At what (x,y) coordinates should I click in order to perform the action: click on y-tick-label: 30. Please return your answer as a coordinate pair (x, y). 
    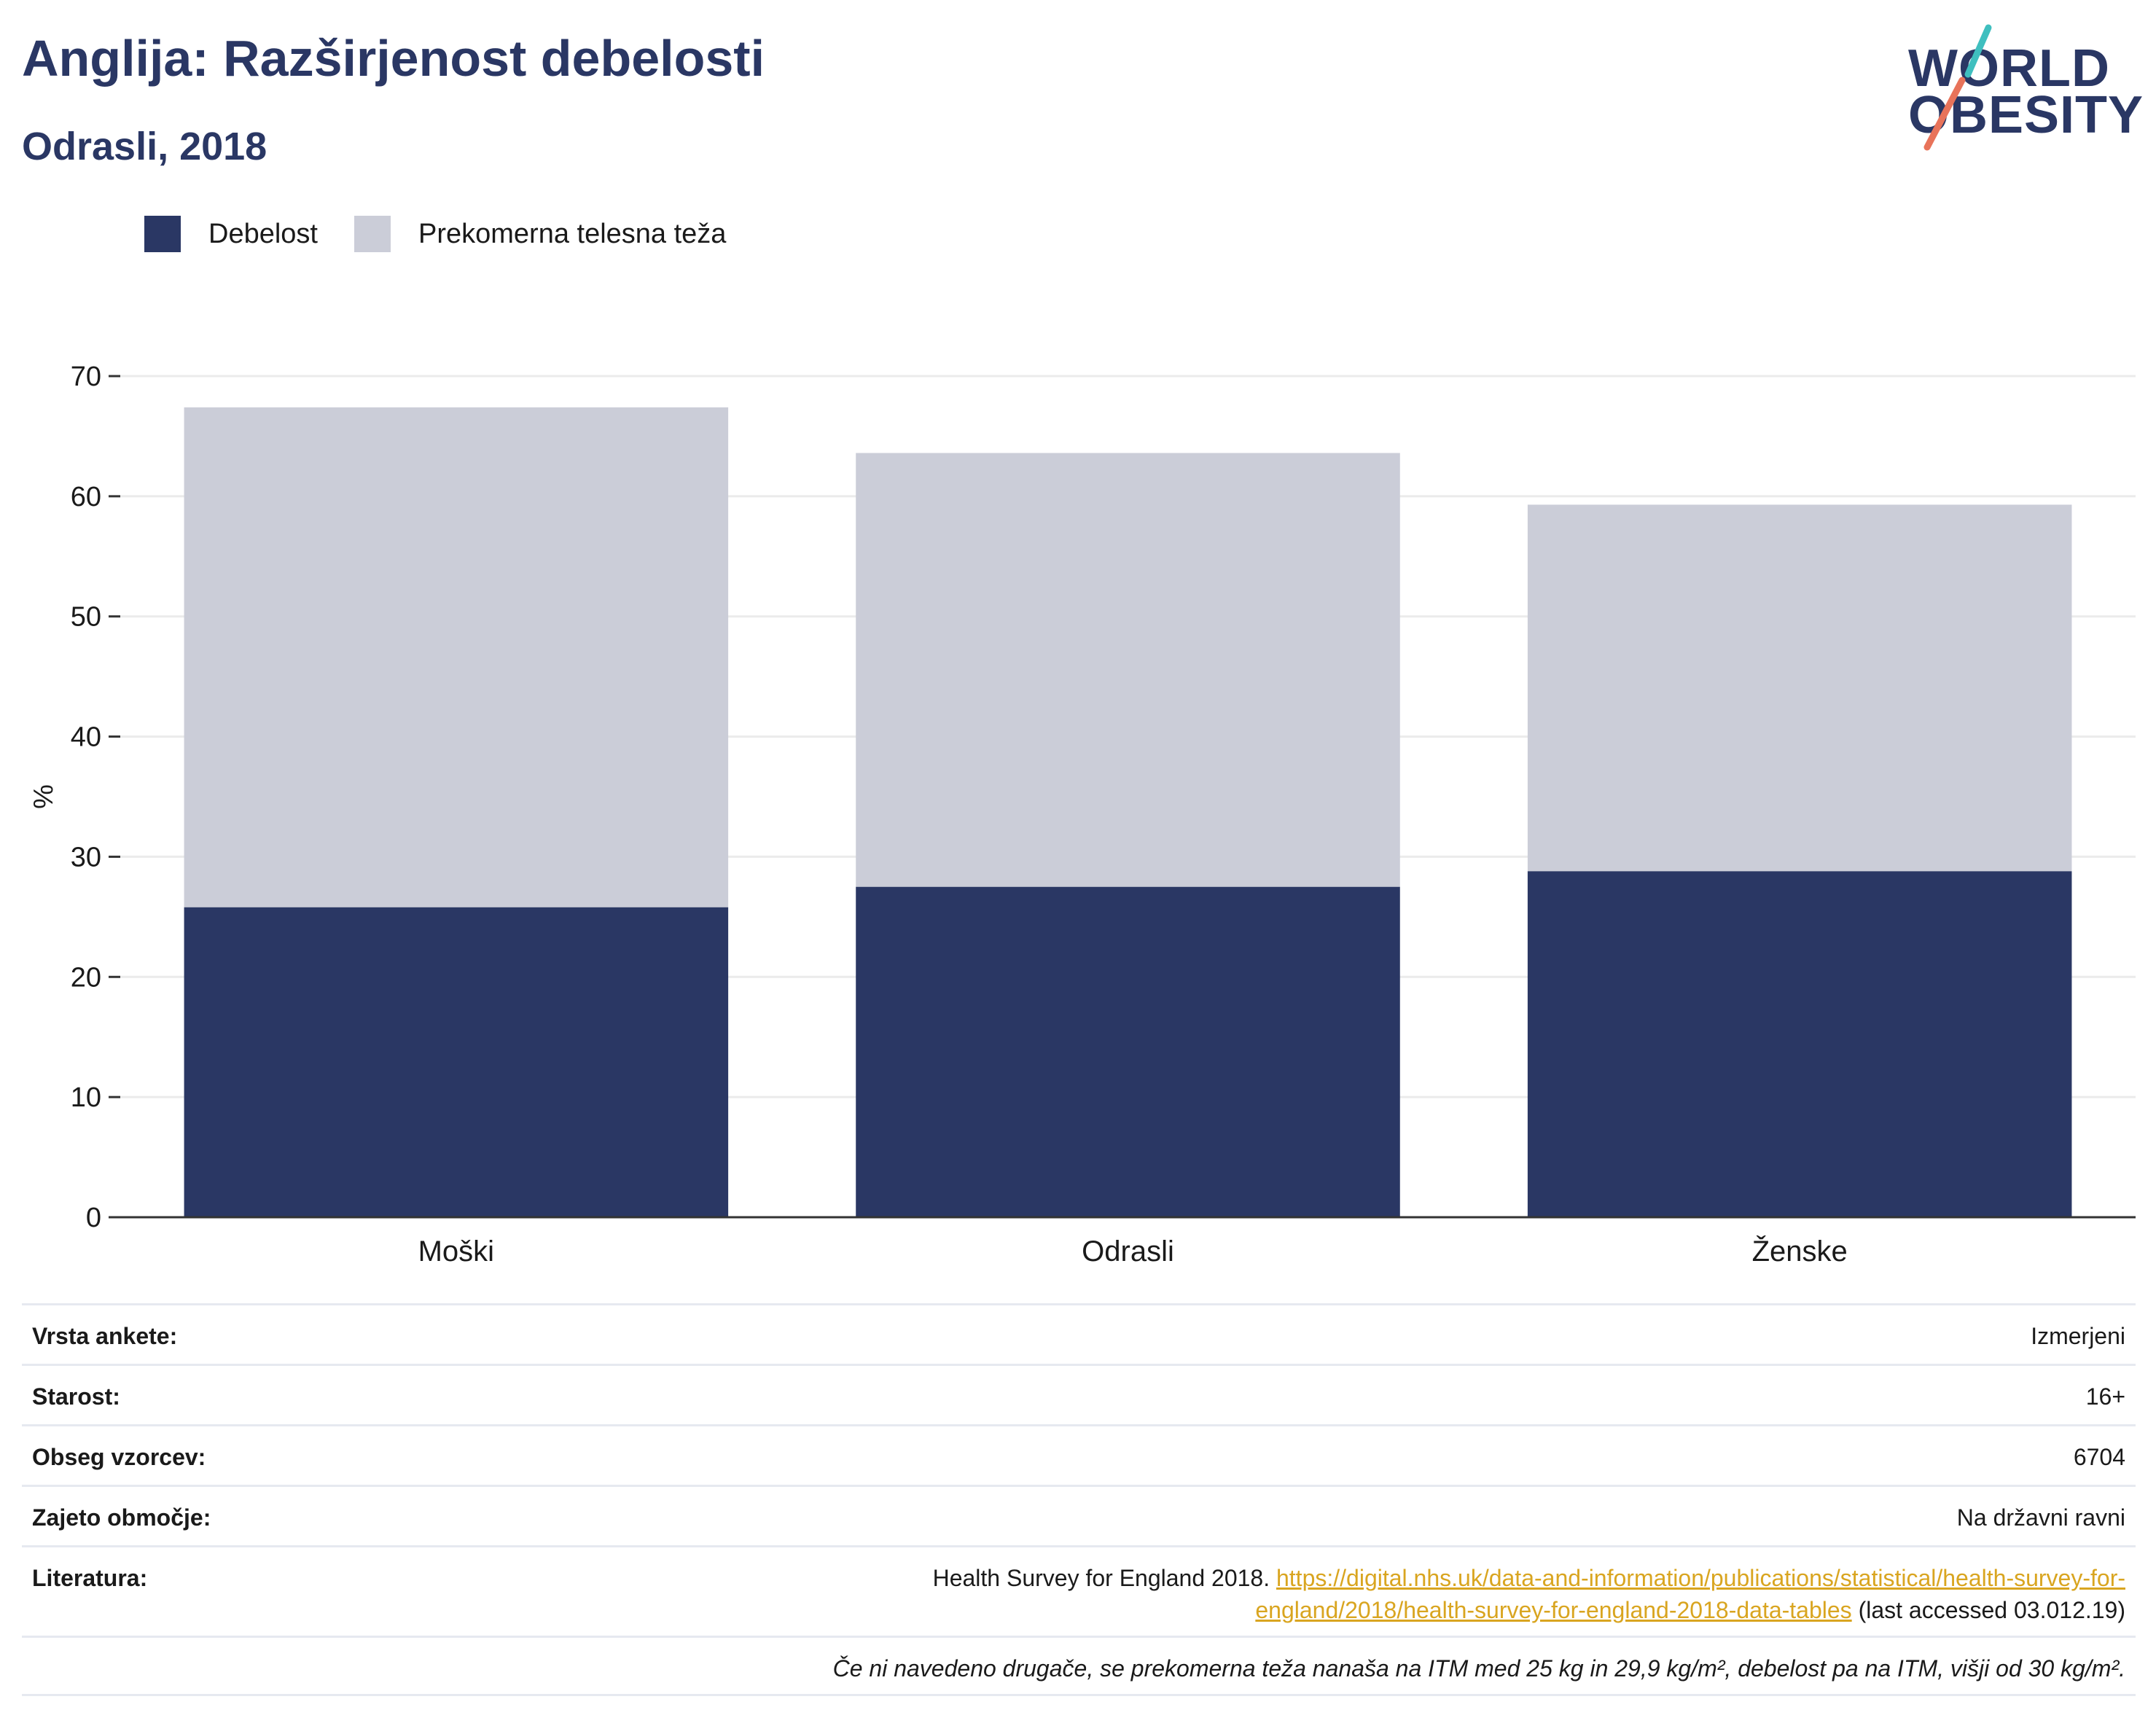
    Looking at the image, I should click on (86, 857).